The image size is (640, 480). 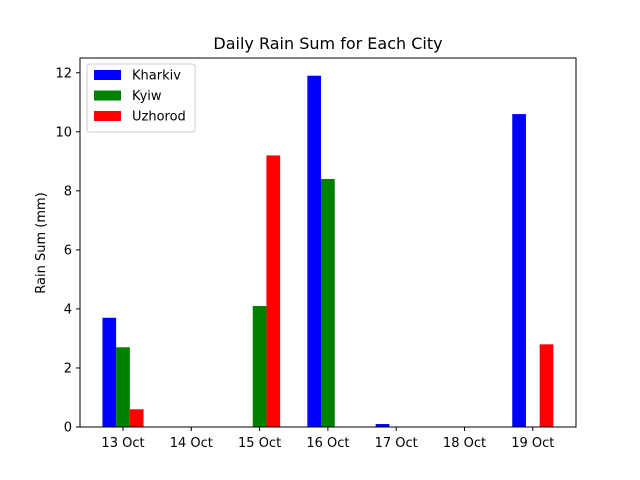 I want to click on y-tick-label: 6, so click(x=68, y=250).